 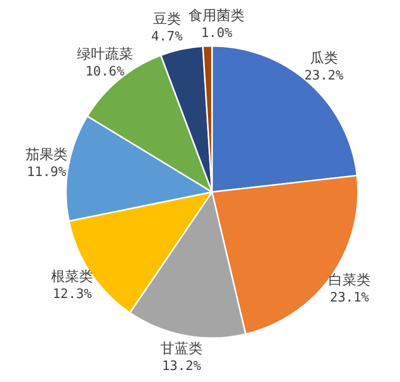 I want to click on data-label: 1.0%, so click(x=217, y=34).